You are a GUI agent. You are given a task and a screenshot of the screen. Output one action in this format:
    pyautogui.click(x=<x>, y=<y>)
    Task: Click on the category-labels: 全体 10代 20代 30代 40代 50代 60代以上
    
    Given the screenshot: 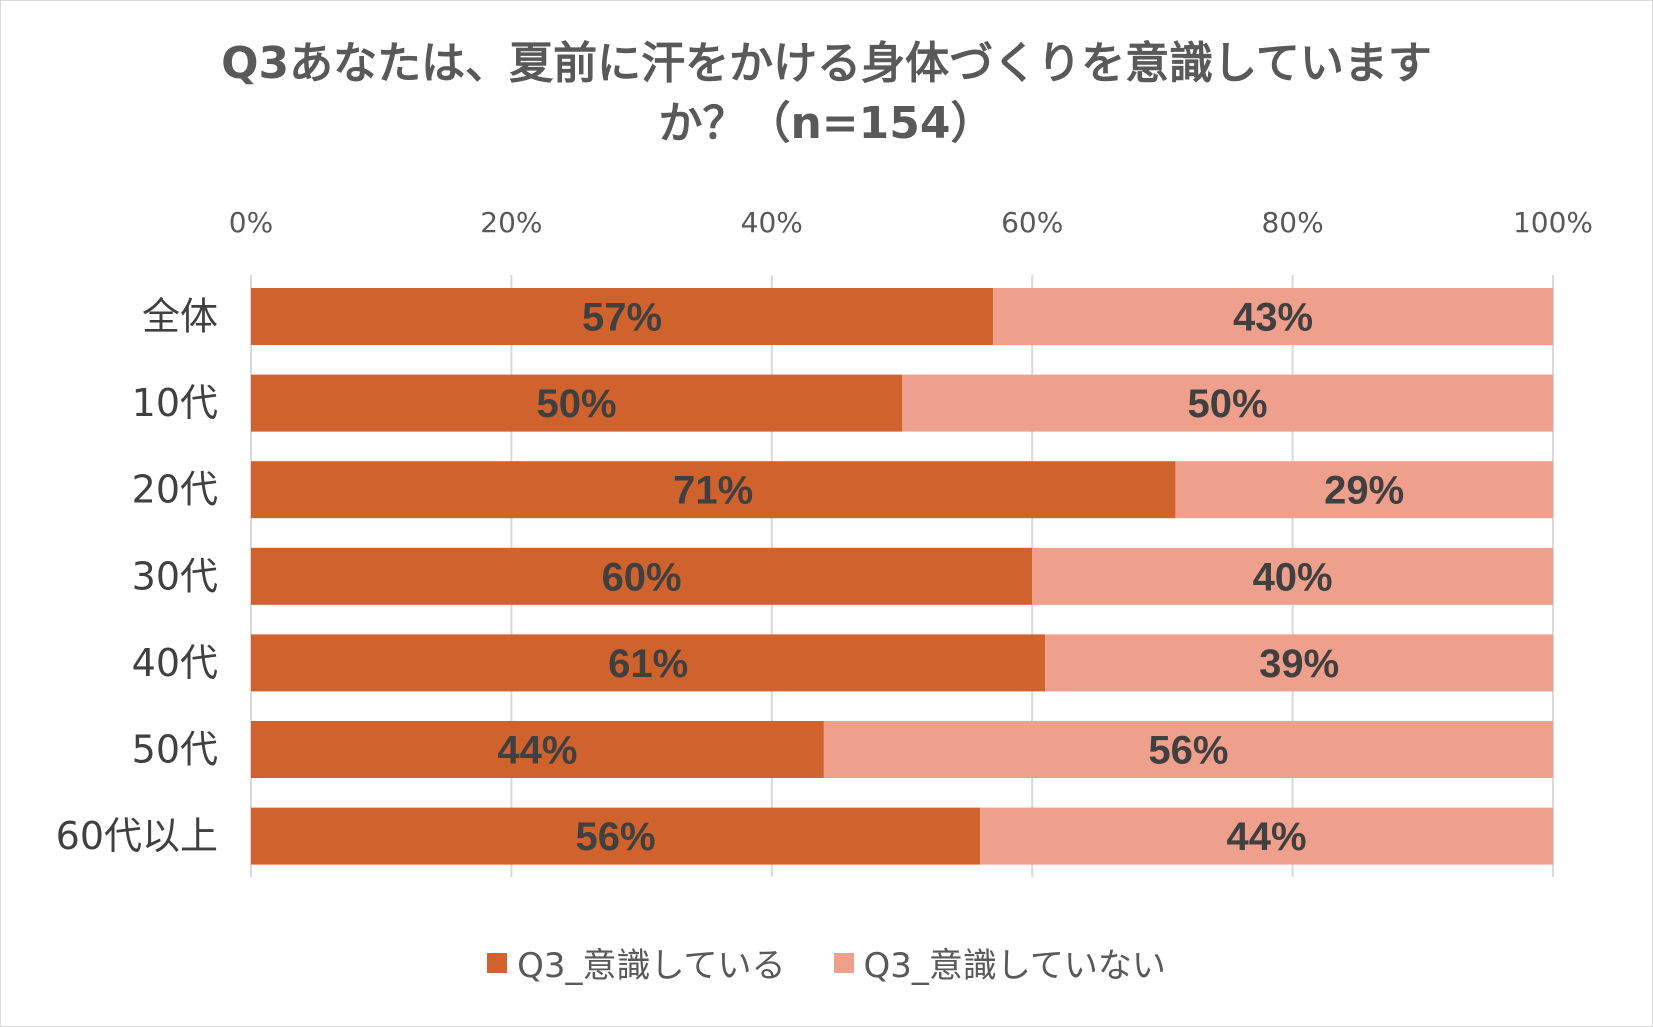 What is the action you would take?
    pyautogui.click(x=137, y=577)
    